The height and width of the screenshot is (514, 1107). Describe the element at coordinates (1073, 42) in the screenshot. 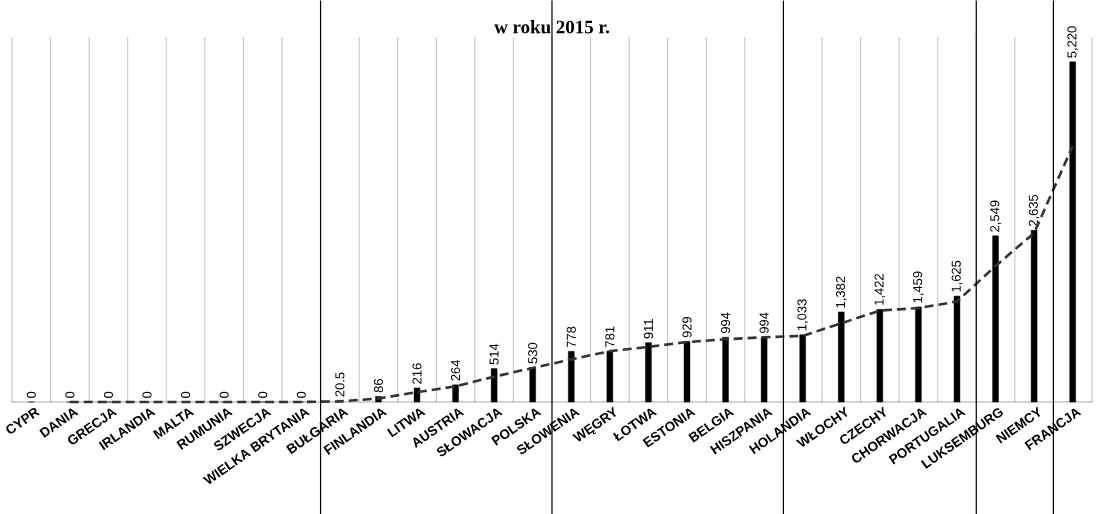

I see `data-label: 5,220` at that location.